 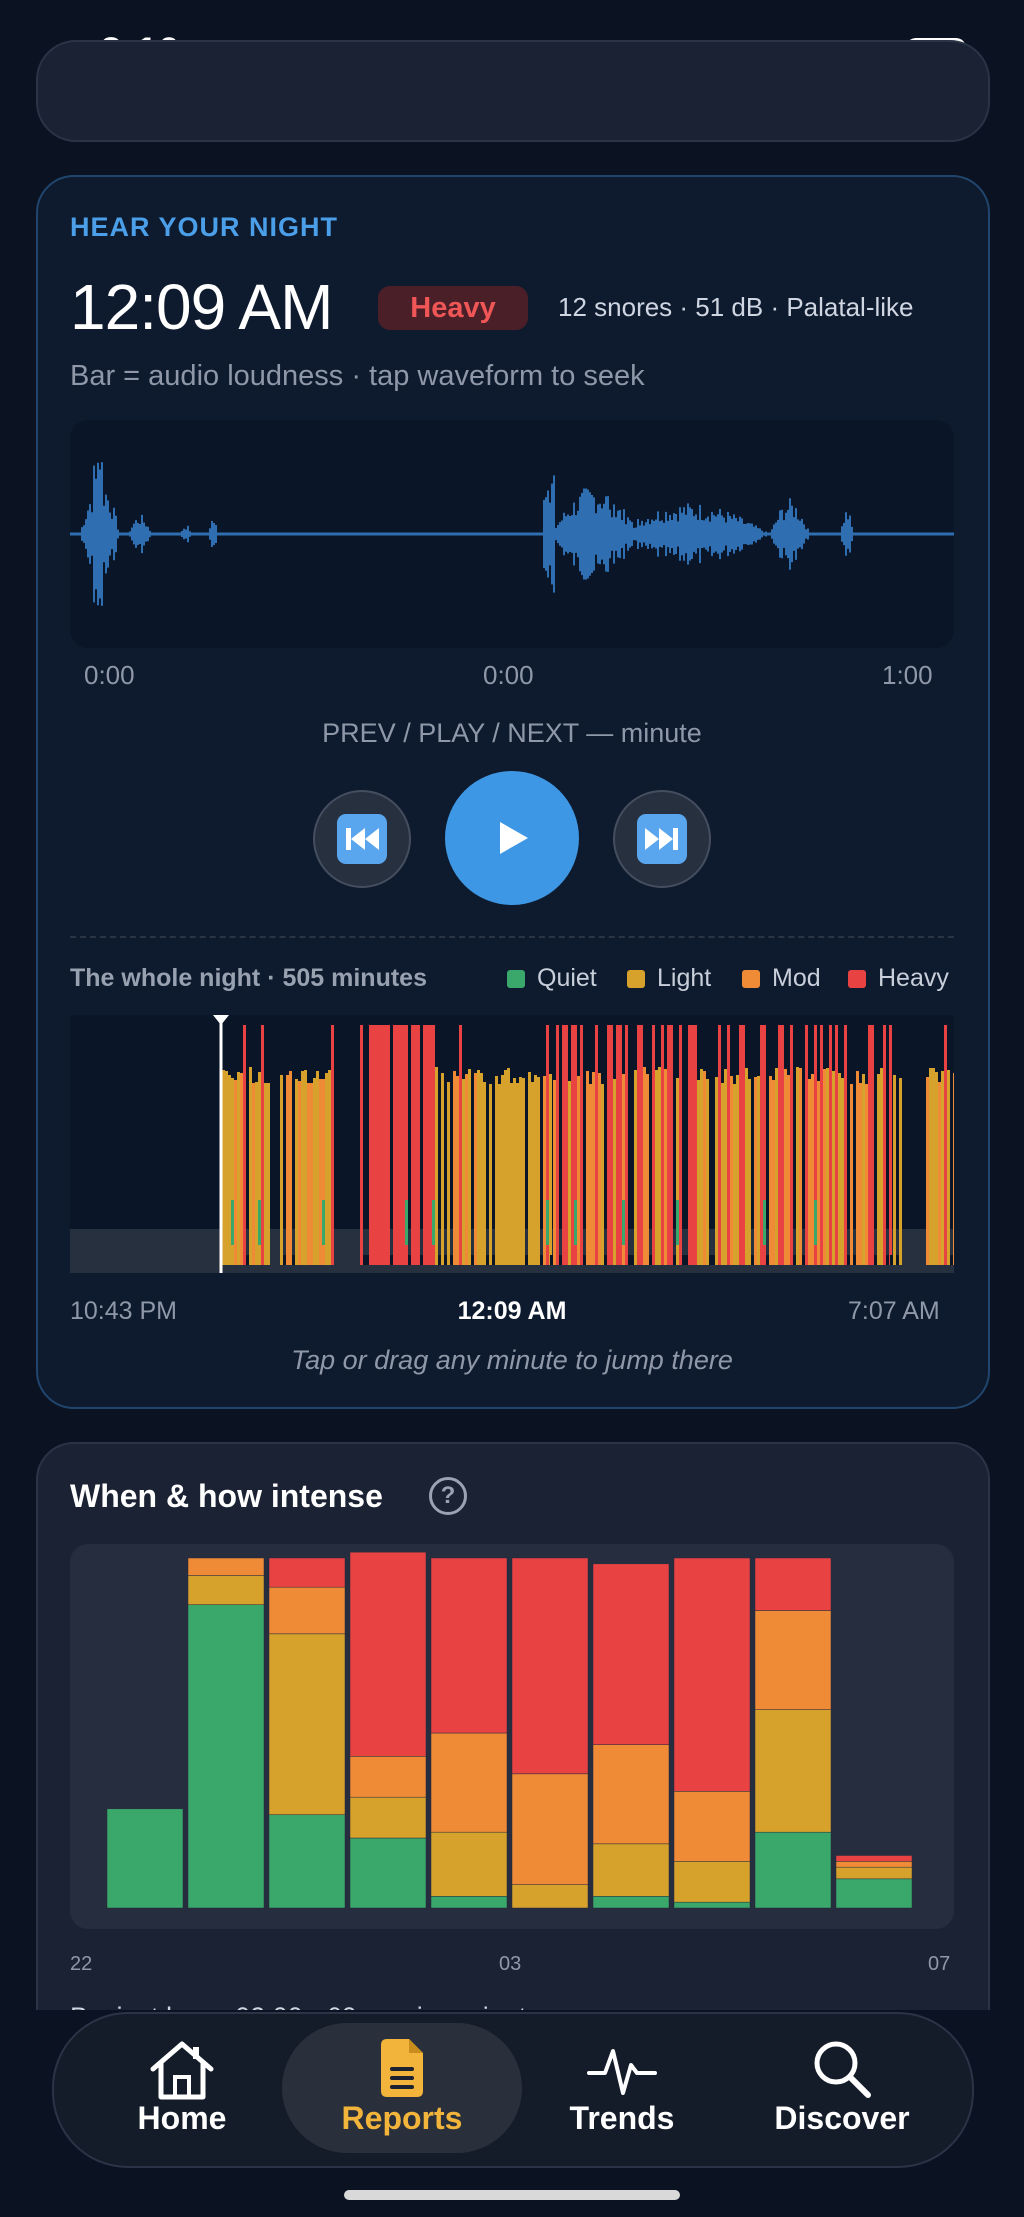 I want to click on tab-reports-label: Reports, so click(x=402, y=2118).